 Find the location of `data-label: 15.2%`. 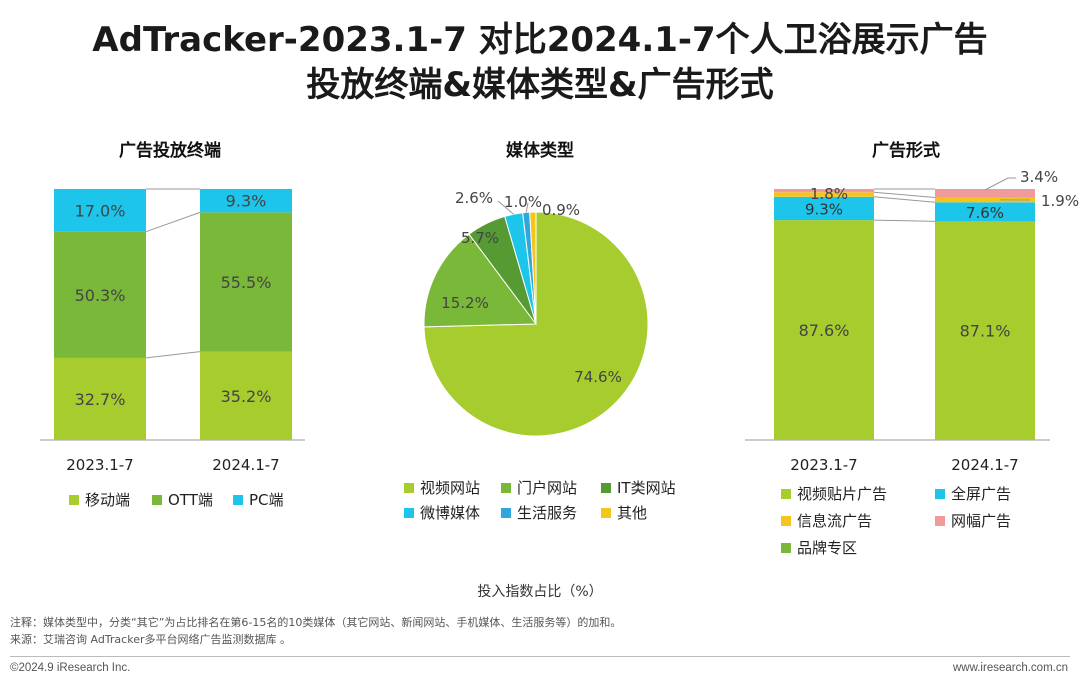

data-label: 15.2% is located at coordinates (465, 303).